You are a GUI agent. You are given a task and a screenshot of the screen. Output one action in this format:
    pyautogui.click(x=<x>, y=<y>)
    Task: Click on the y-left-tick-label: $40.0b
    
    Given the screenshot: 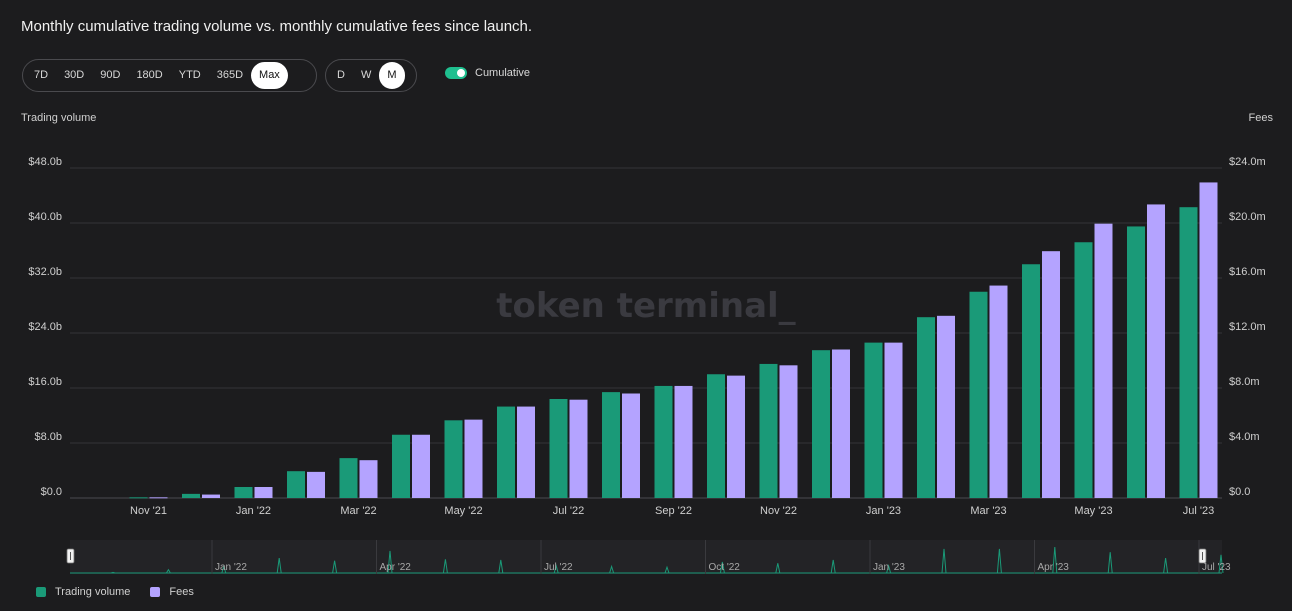 What is the action you would take?
    pyautogui.click(x=45, y=217)
    